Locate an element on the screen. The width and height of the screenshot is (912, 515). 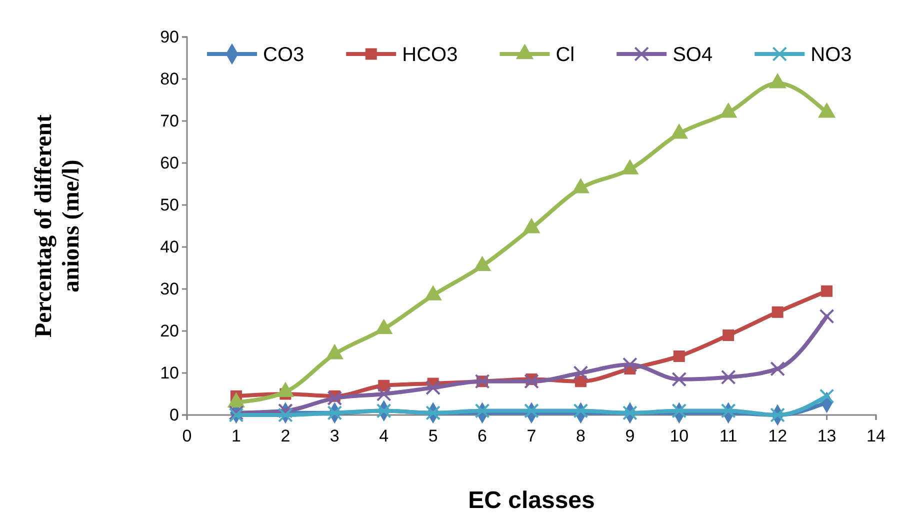
y-tick-label: 40 is located at coordinates (169, 246).